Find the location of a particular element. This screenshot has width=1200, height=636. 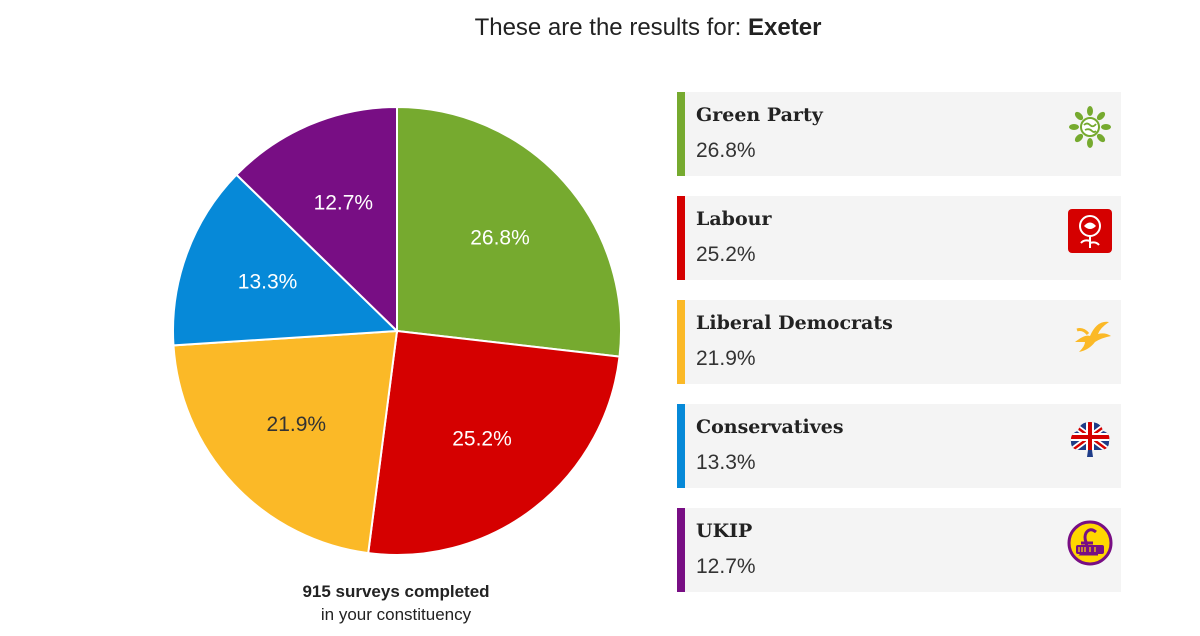

party-percent: 12.7% is located at coordinates (726, 566).